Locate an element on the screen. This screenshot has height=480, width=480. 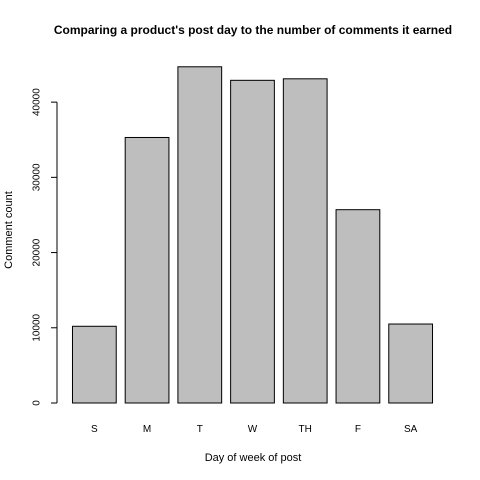
bar-sa is located at coordinates (411, 363).